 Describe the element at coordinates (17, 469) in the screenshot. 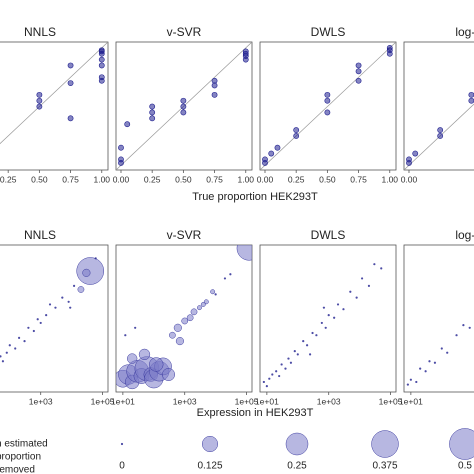

I see `legend-text: removed` at that location.